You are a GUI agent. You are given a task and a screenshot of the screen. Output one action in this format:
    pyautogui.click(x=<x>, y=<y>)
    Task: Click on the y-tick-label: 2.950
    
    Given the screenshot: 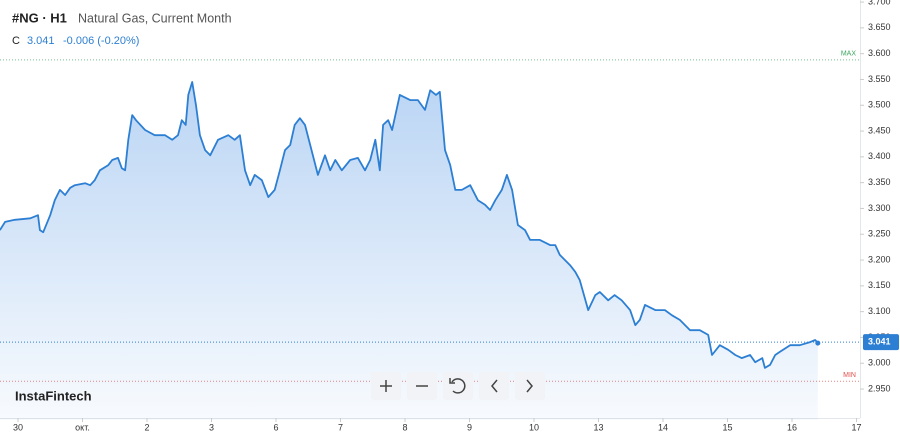 What is the action you would take?
    pyautogui.click(x=879, y=388)
    